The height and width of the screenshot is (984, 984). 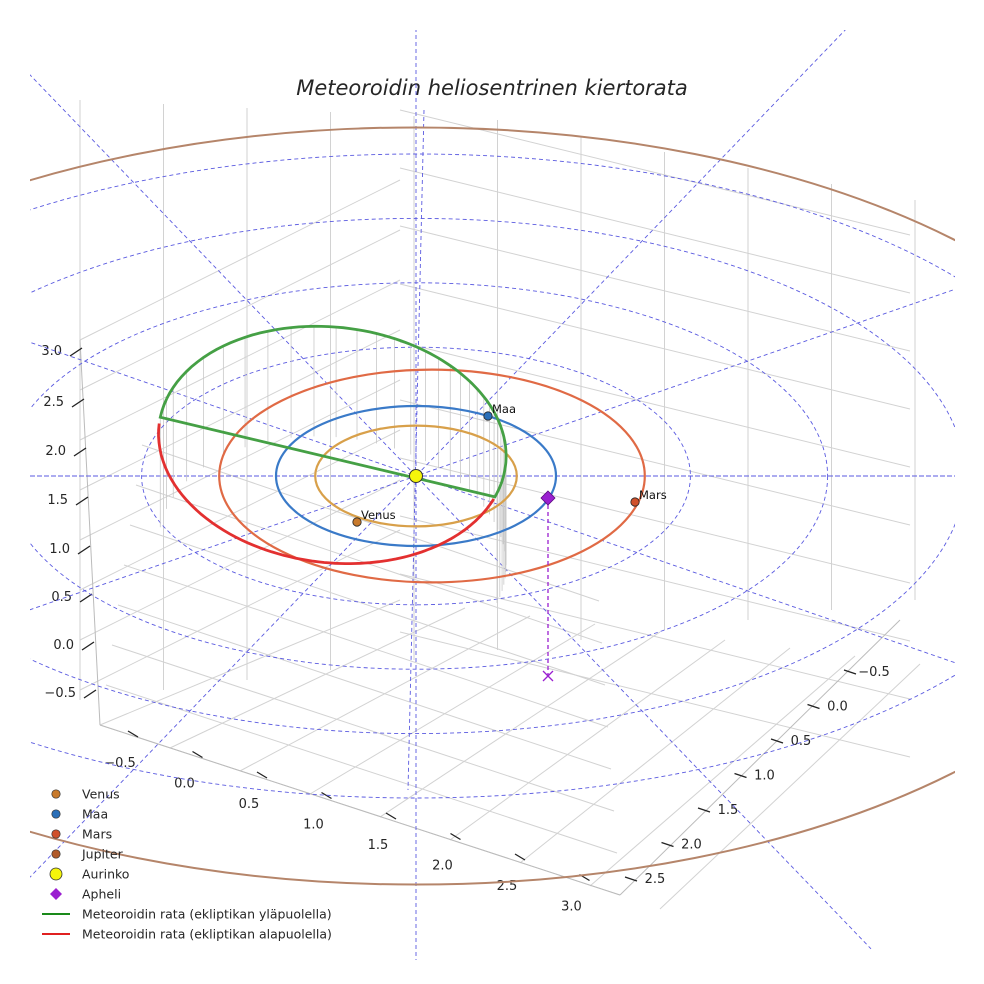 I want to click on y-tick-label: 1.0, so click(x=764, y=776).